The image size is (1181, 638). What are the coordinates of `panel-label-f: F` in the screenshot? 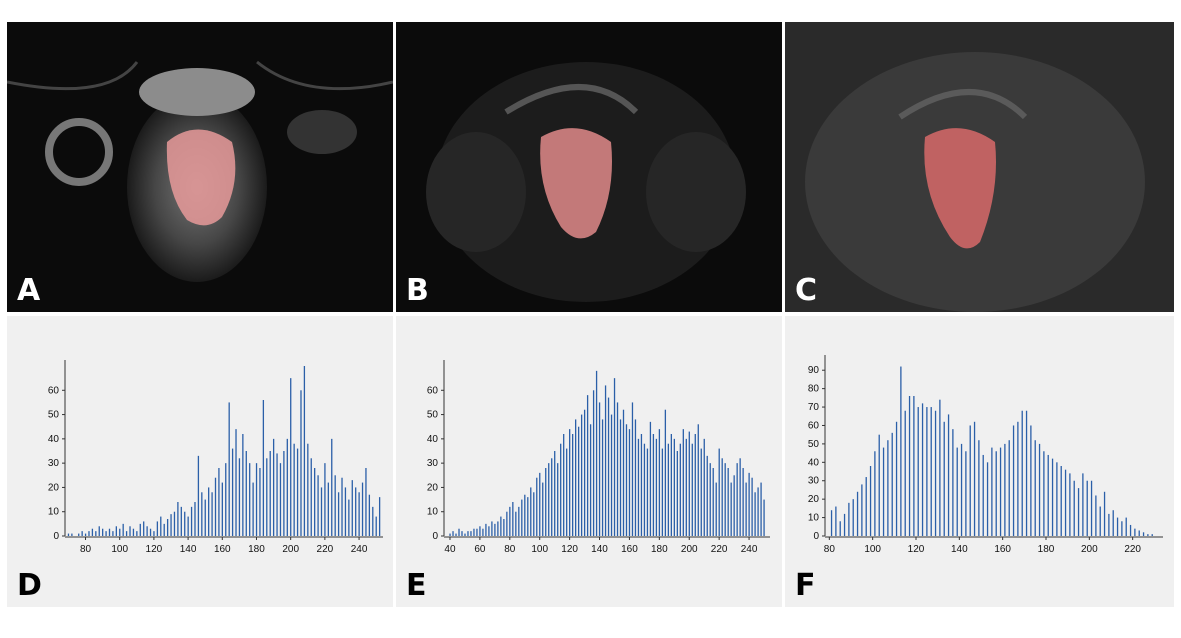 It's located at (805, 585).